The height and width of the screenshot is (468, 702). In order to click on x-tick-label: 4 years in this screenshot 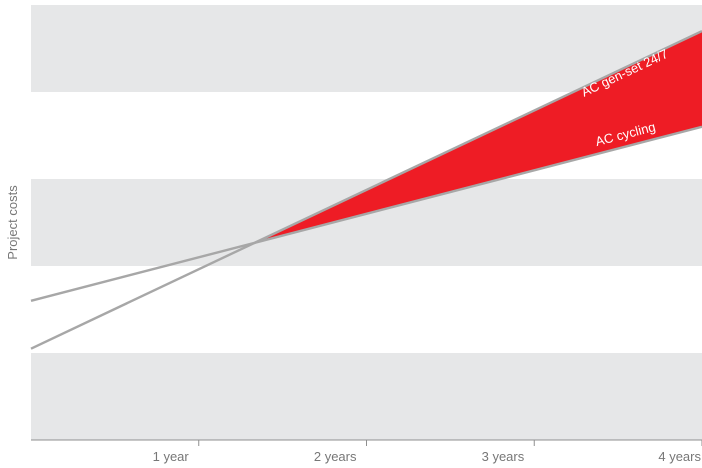, I will do `click(679, 456)`.